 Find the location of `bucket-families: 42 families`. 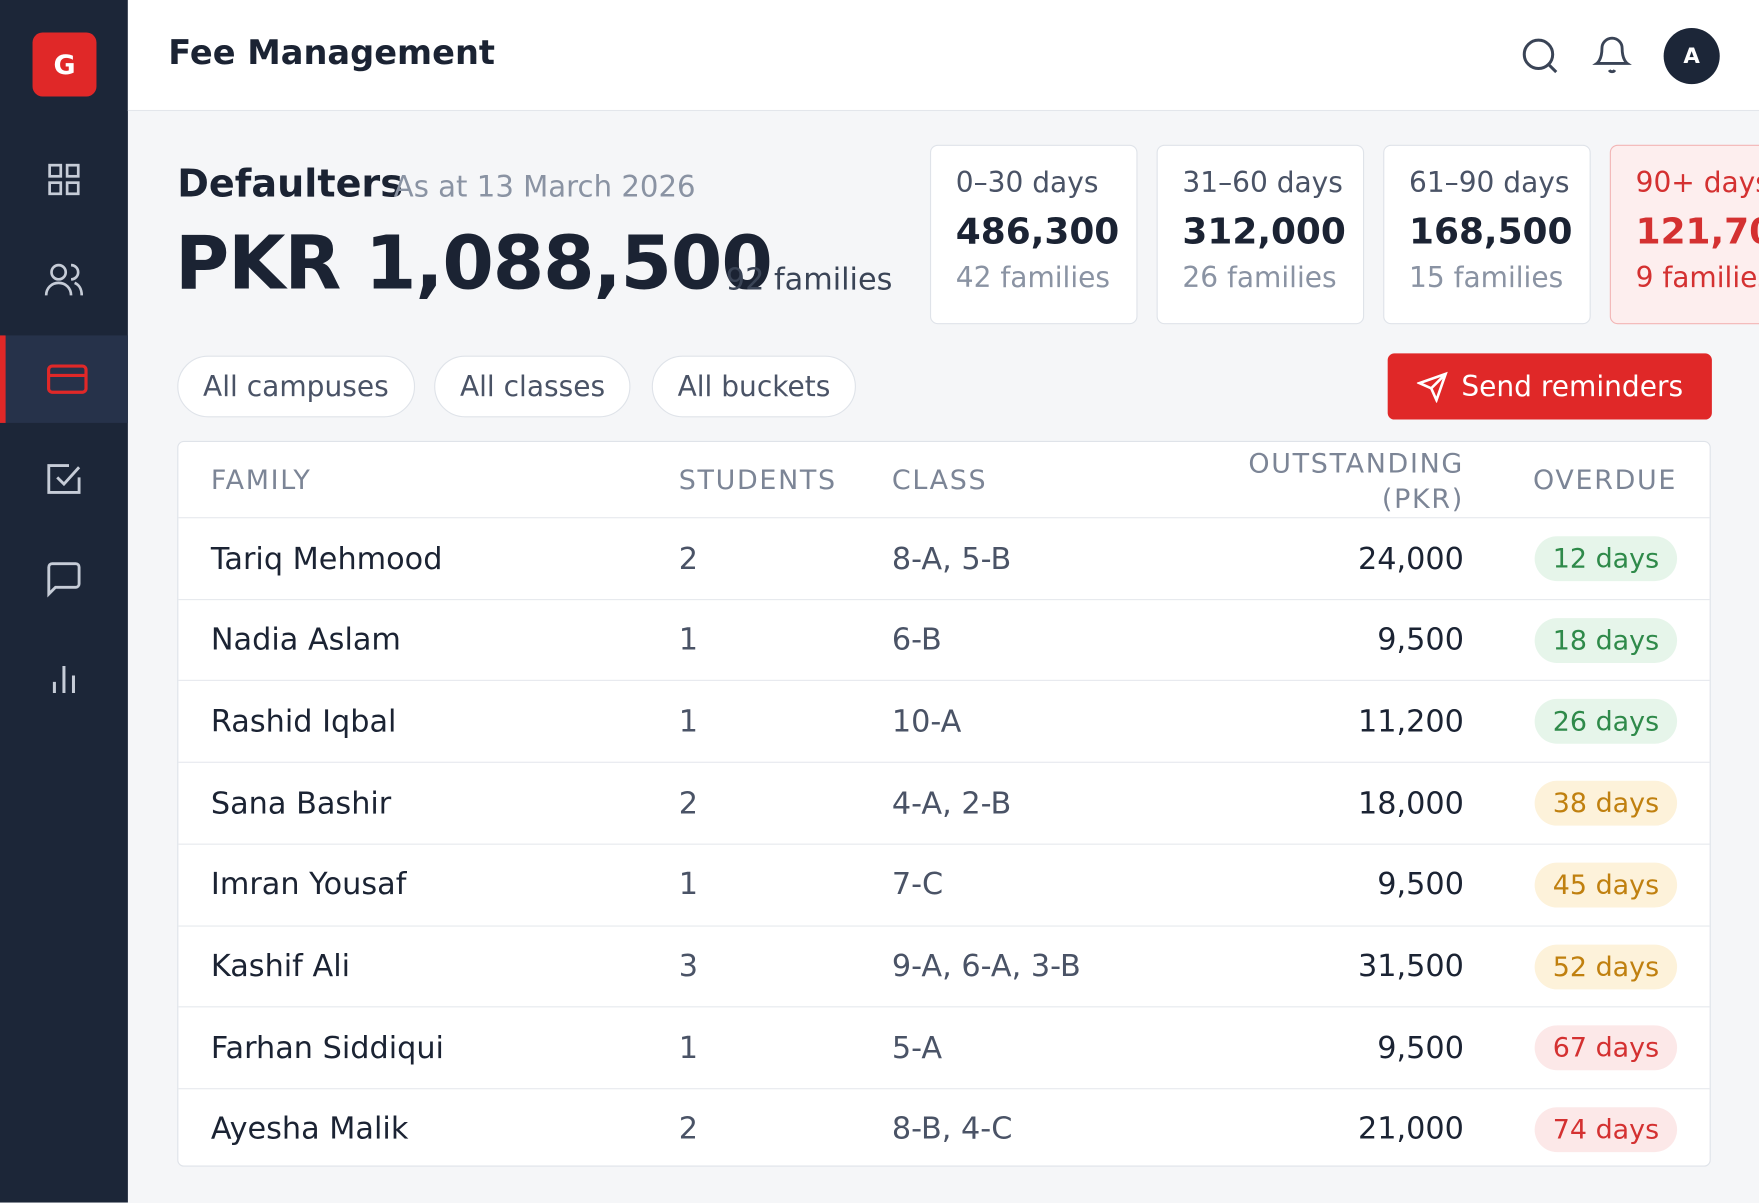

bucket-families: 42 families is located at coordinates (1033, 277).